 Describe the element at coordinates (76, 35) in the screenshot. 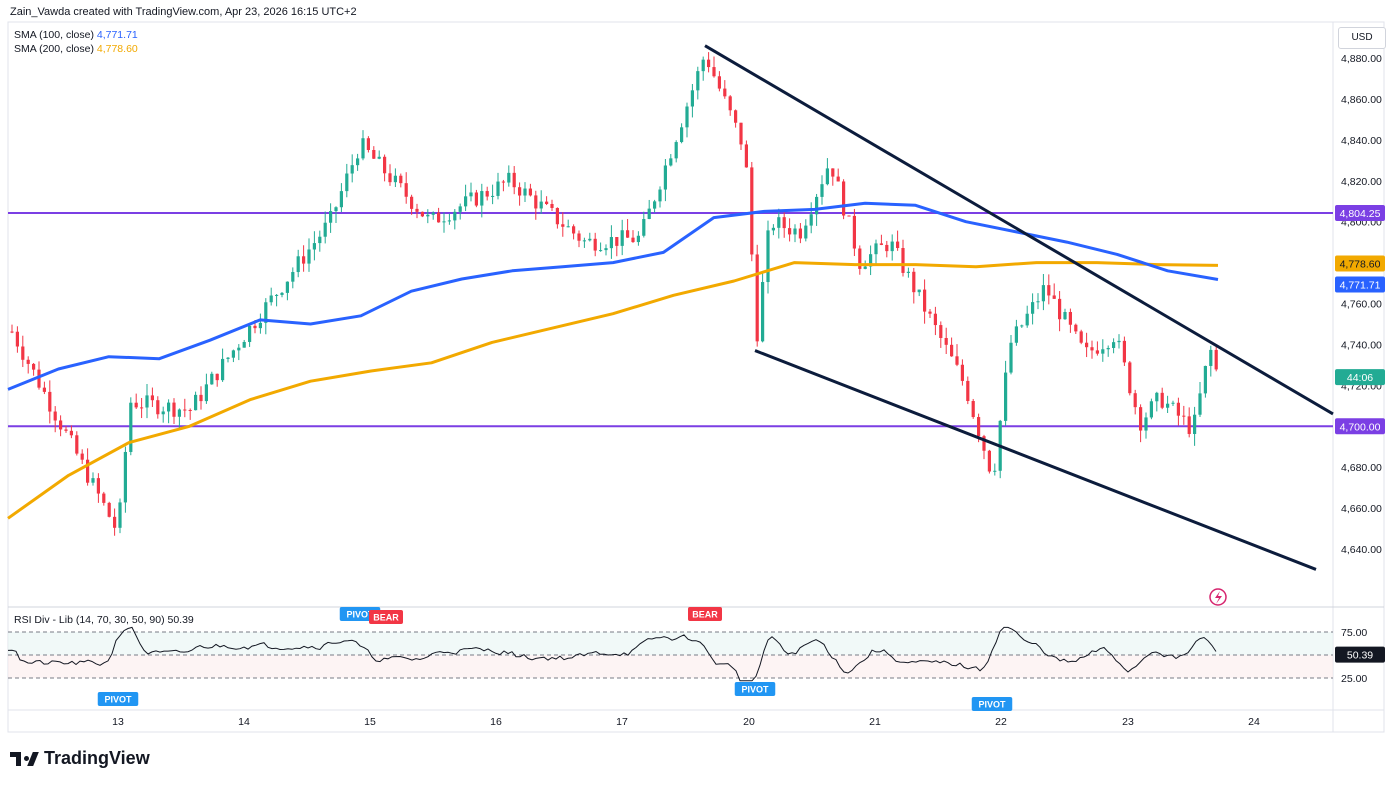

I see `sma100-legend: SMA (100, close) 4,771.71` at that location.